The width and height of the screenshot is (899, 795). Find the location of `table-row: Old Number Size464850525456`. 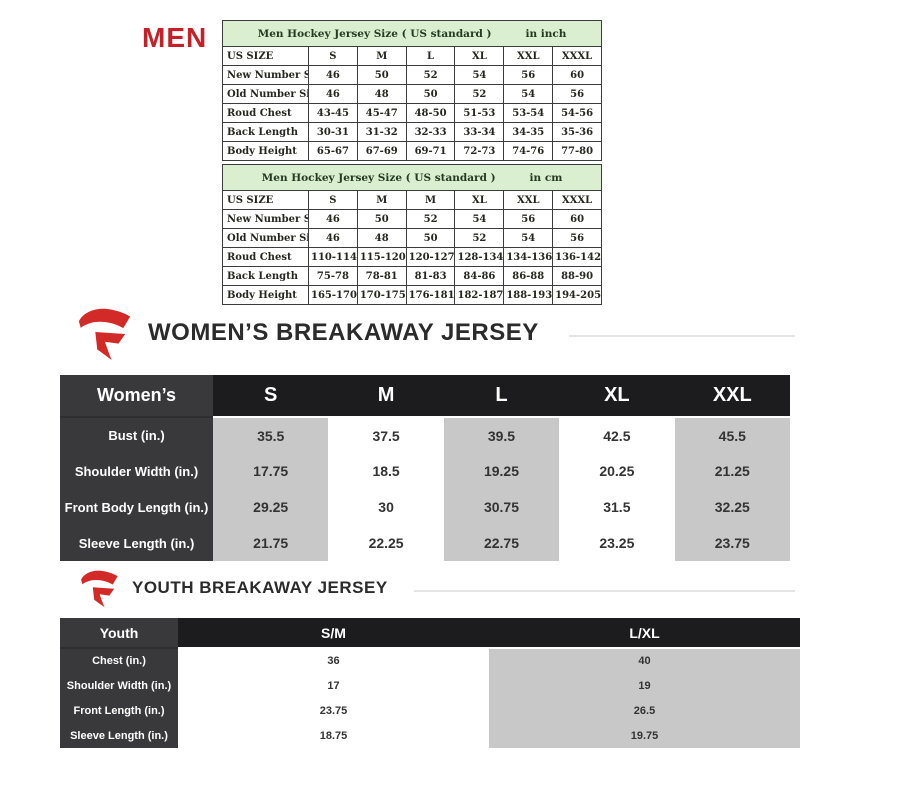

table-row: Old Number Size464850525456 is located at coordinates (412, 94).